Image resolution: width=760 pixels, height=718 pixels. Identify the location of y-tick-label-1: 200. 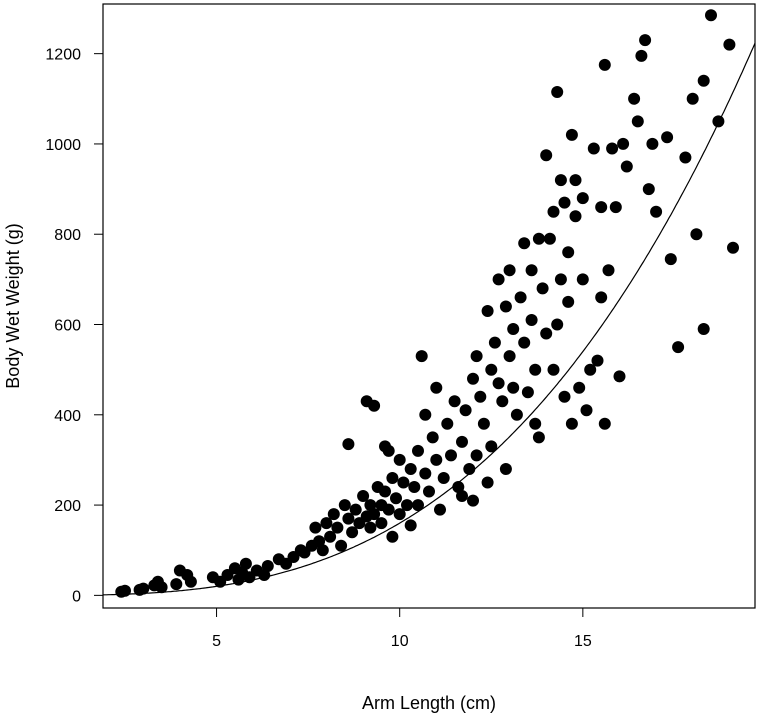
(67, 506).